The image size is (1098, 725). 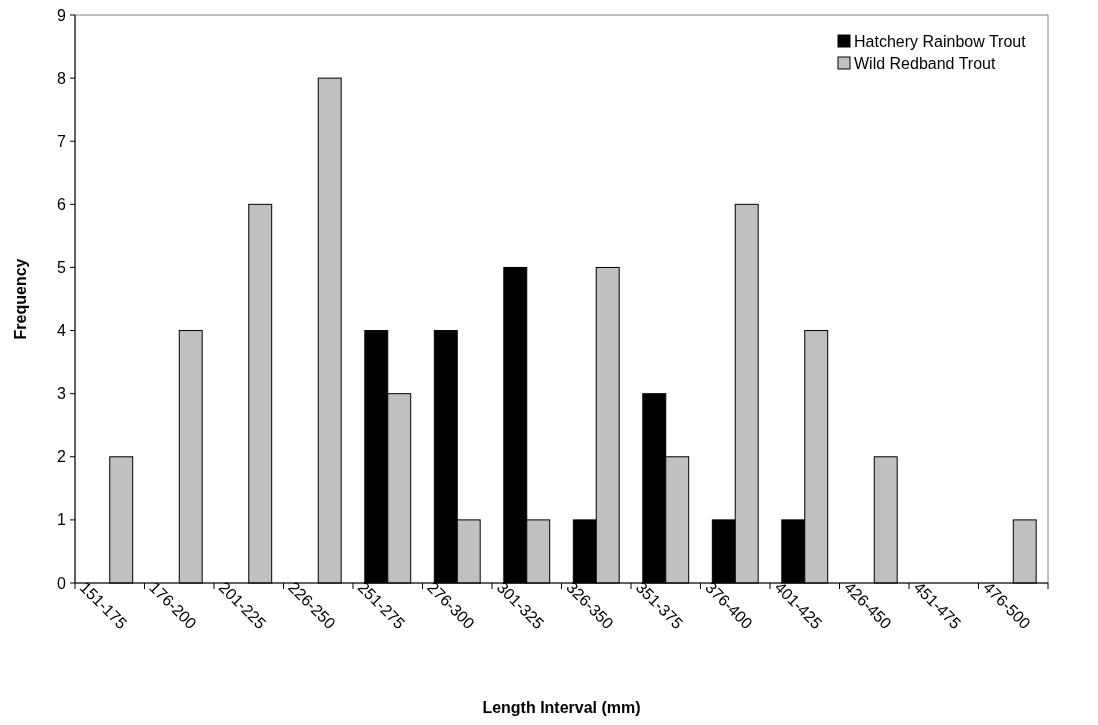 What do you see at coordinates (62, 204) in the screenshot?
I see `y-tick-label: 6` at bounding box center [62, 204].